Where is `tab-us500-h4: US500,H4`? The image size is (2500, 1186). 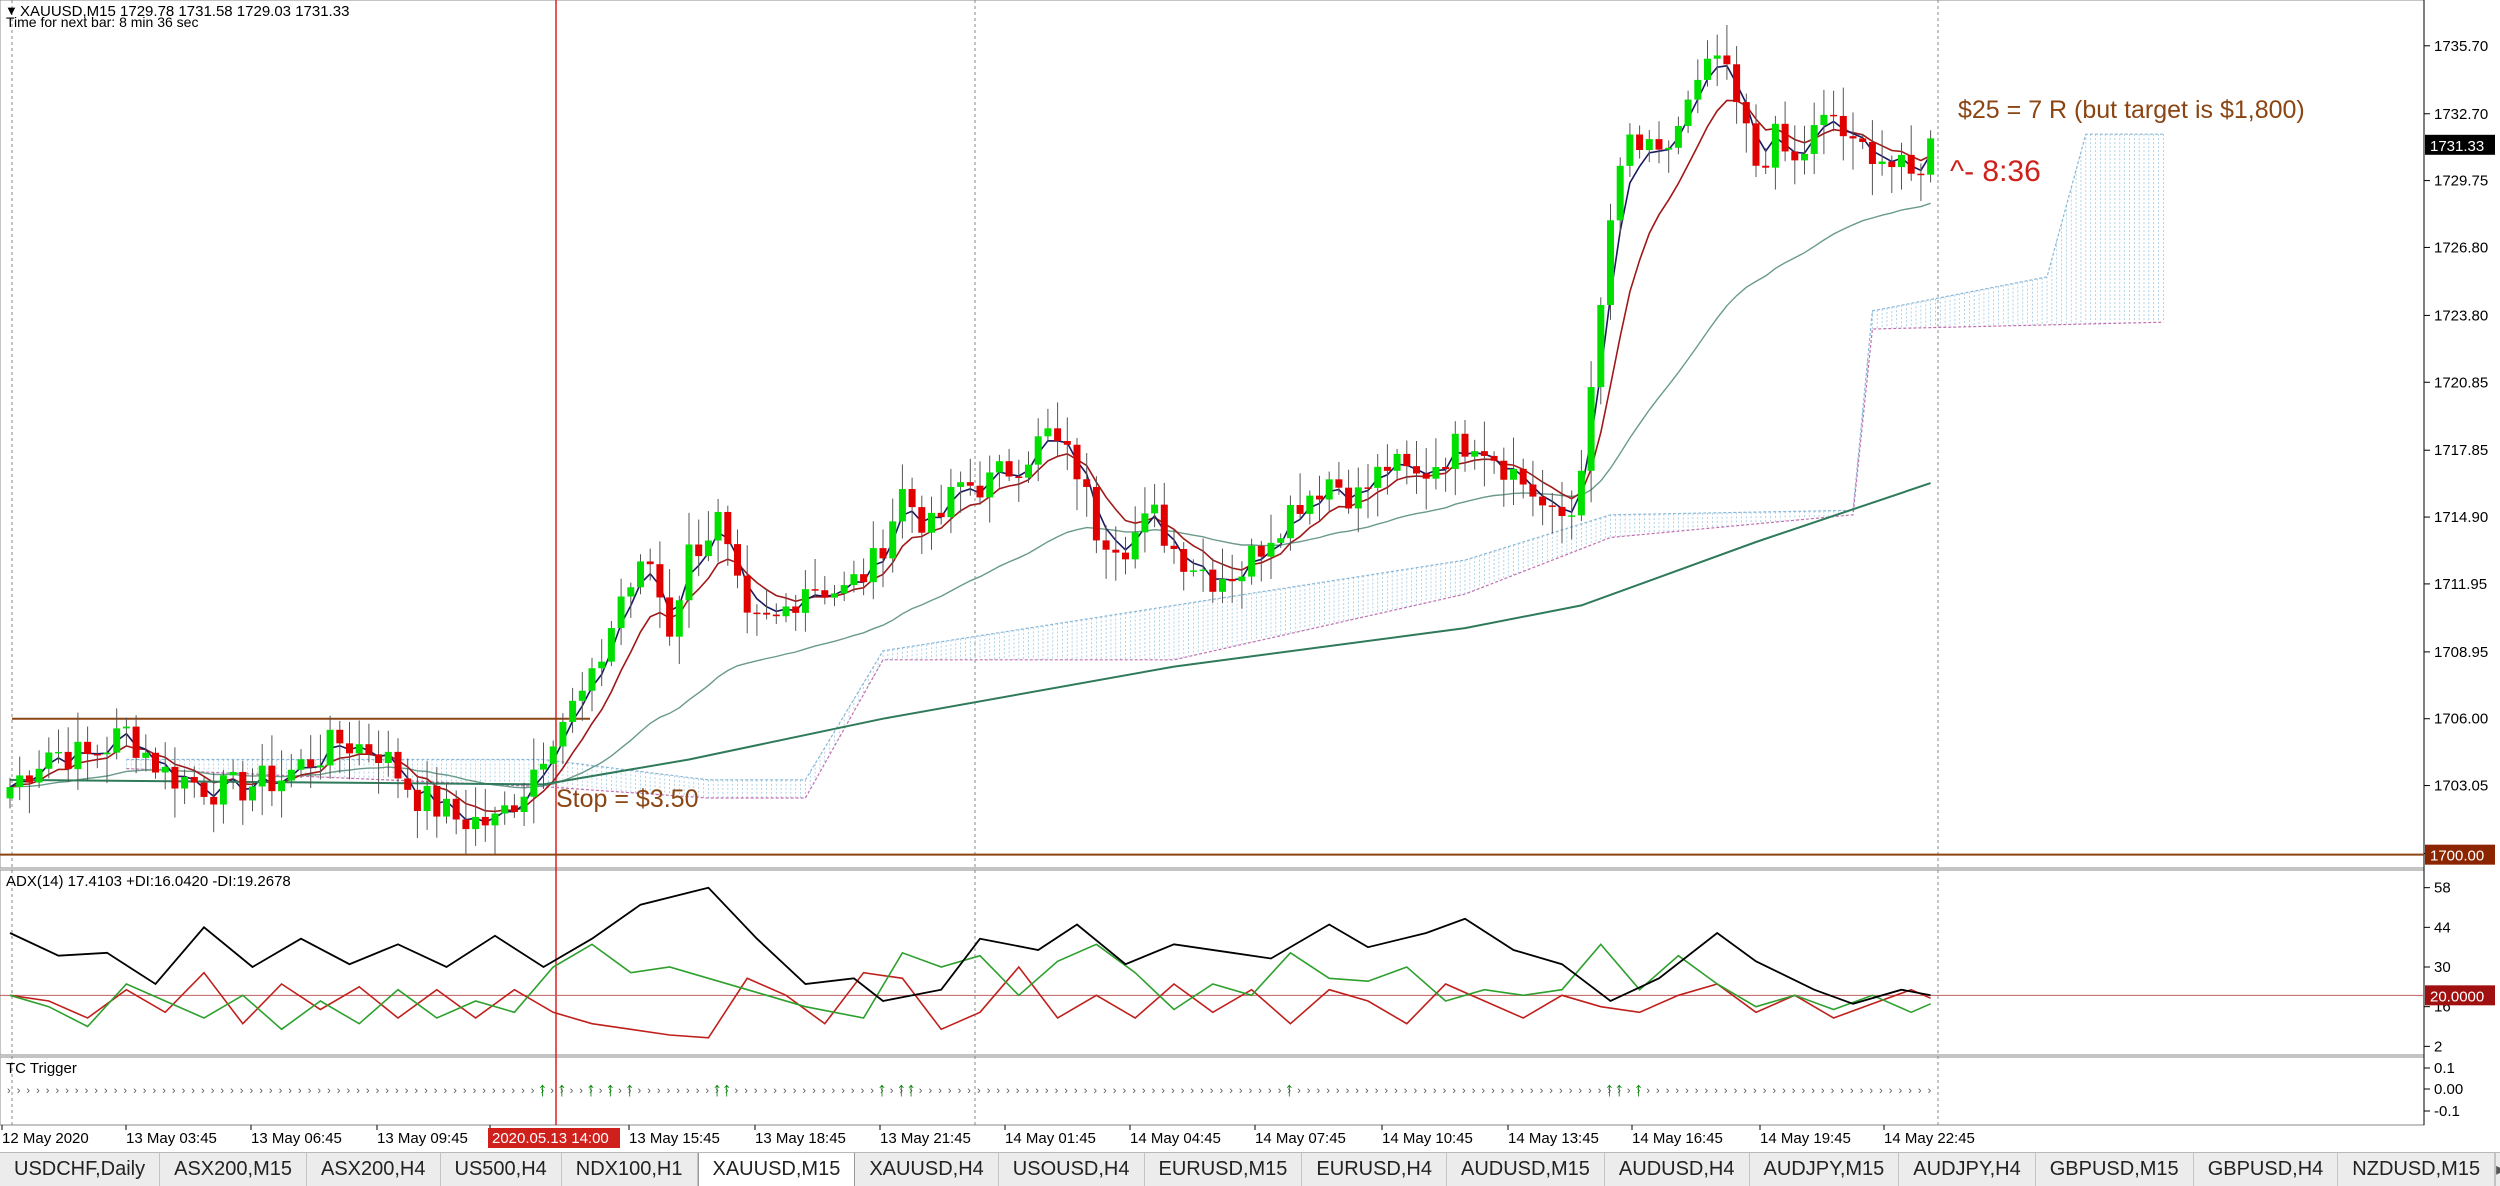 tab-us500-h4: US500,H4 is located at coordinates (501, 1169).